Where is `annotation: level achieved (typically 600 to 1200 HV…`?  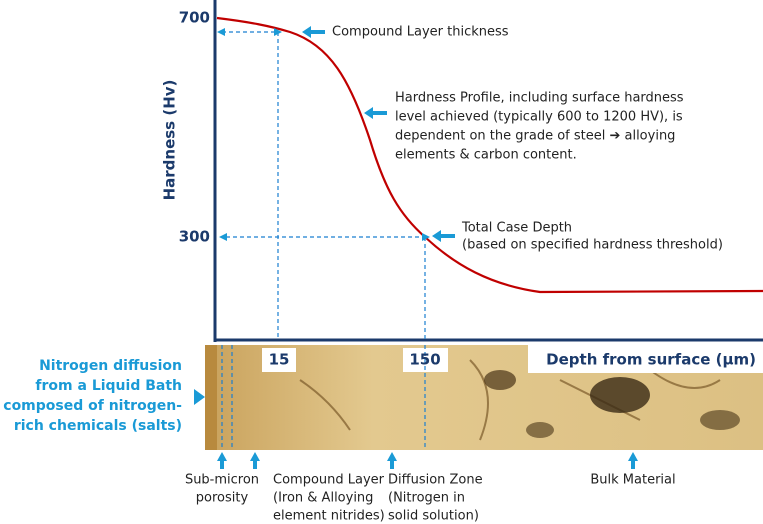
annotation: level achieved (typically 600 to 1200 HV… is located at coordinates (539, 117).